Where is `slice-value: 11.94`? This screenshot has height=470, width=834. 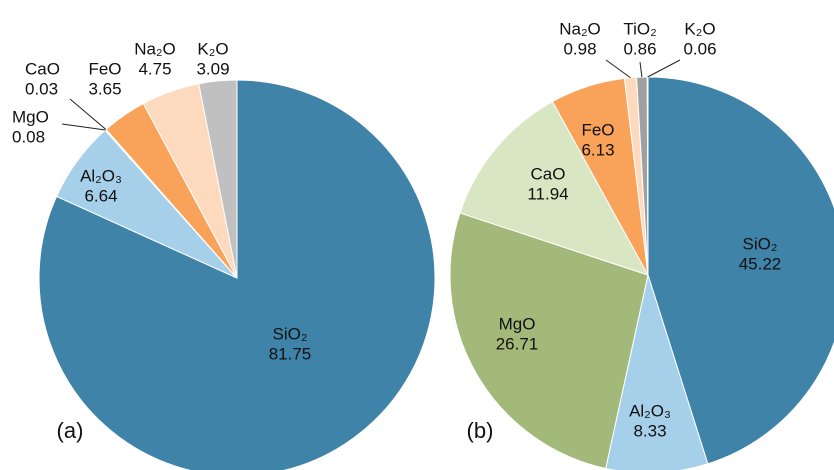 slice-value: 11.94 is located at coordinates (547, 193).